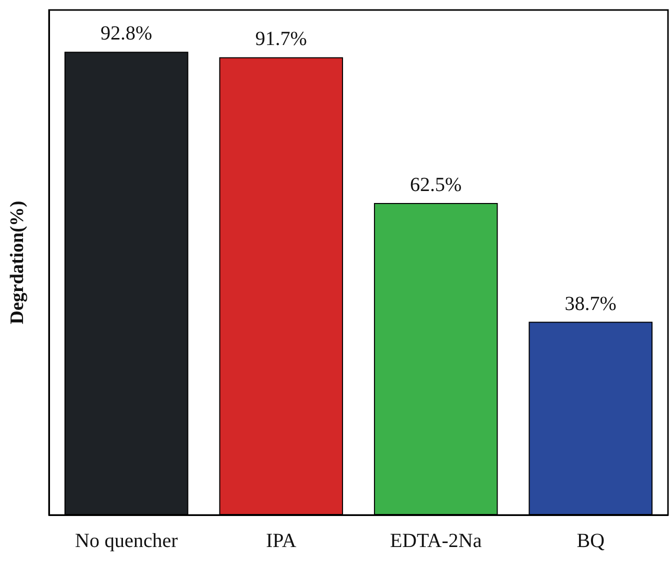 Image resolution: width=670 pixels, height=583 pixels. What do you see at coordinates (281, 39) in the screenshot?
I see `data-label: 91.7%` at bounding box center [281, 39].